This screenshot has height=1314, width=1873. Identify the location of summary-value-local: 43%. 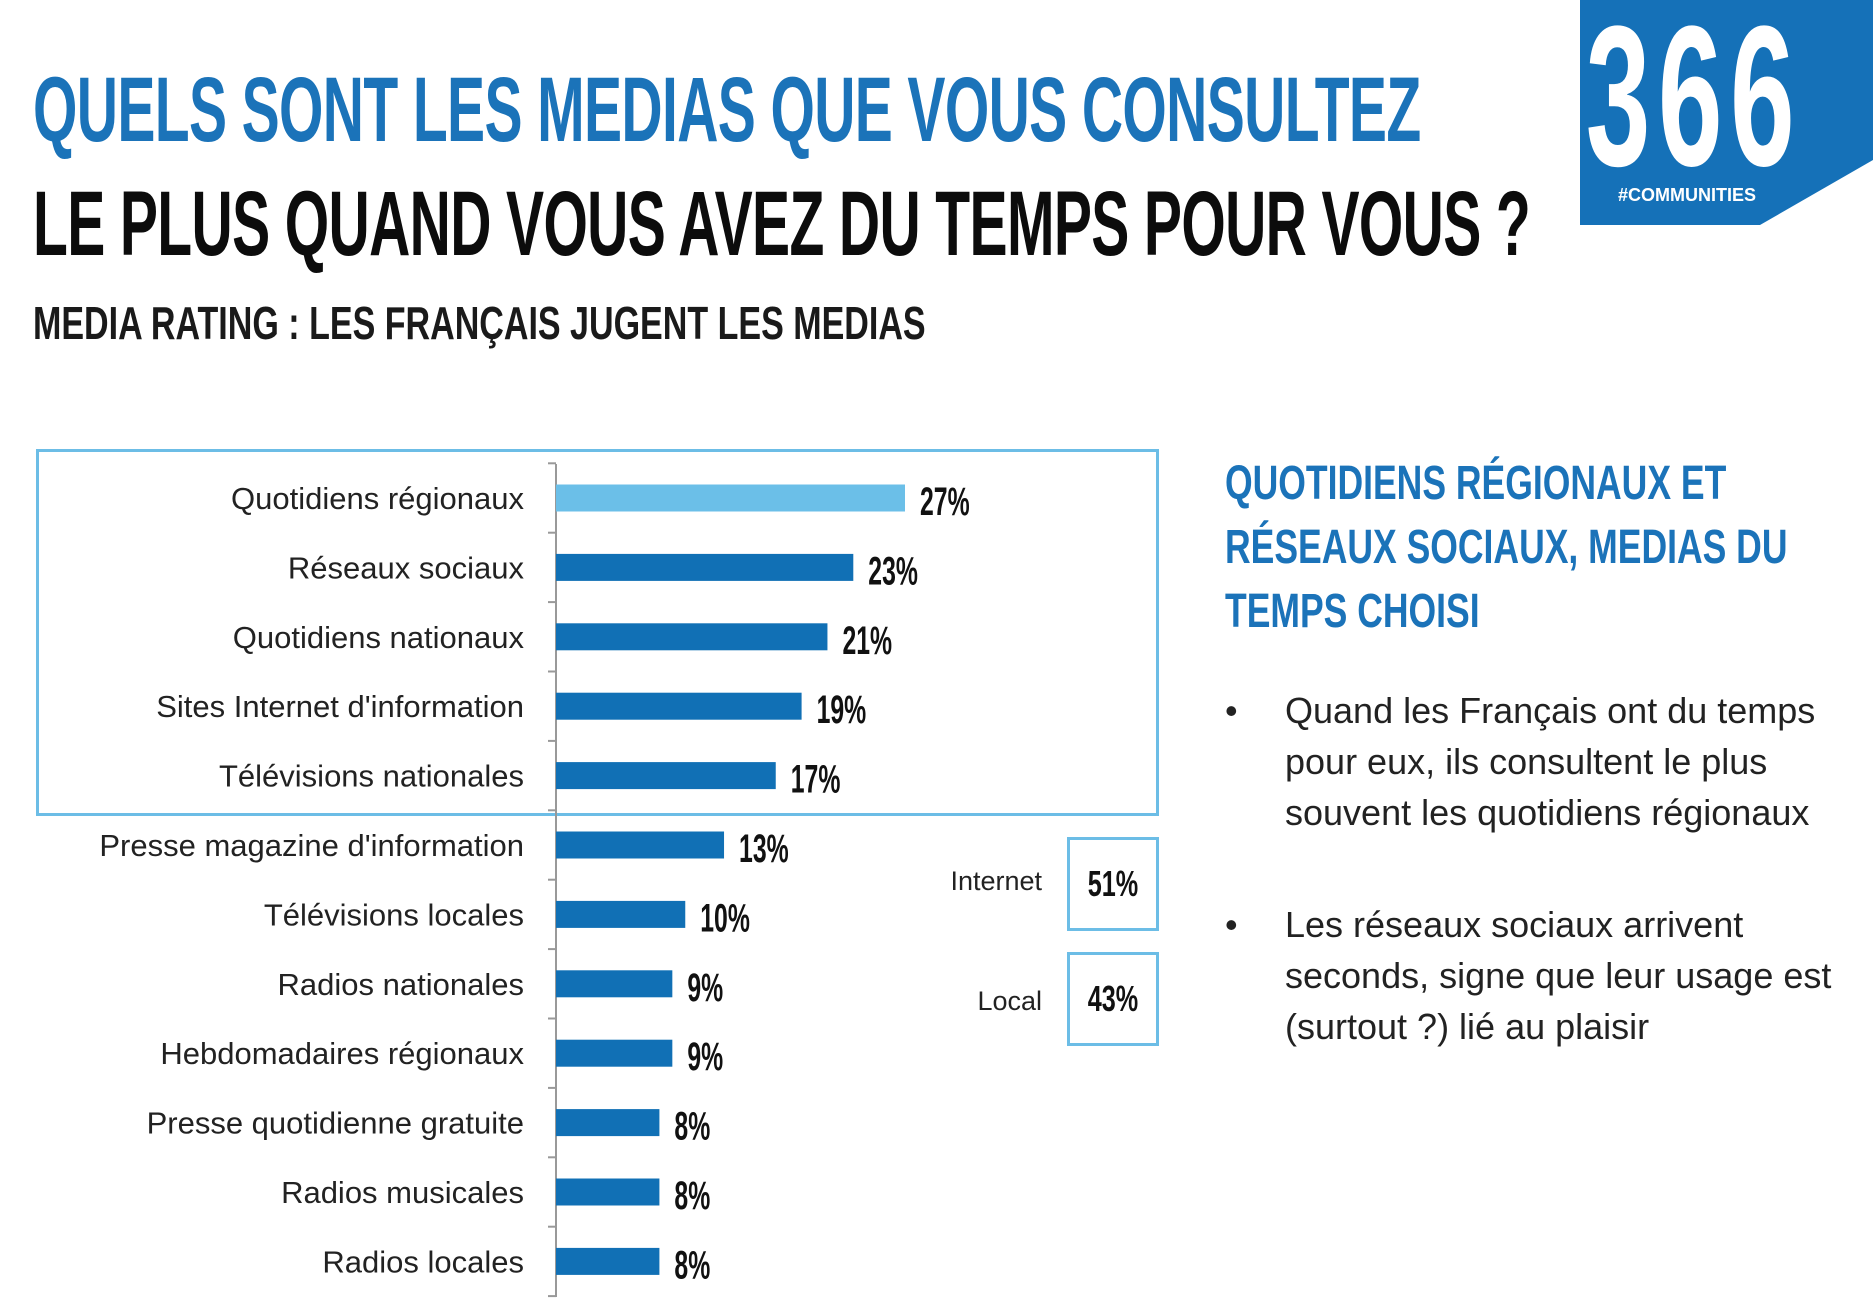
(1113, 998).